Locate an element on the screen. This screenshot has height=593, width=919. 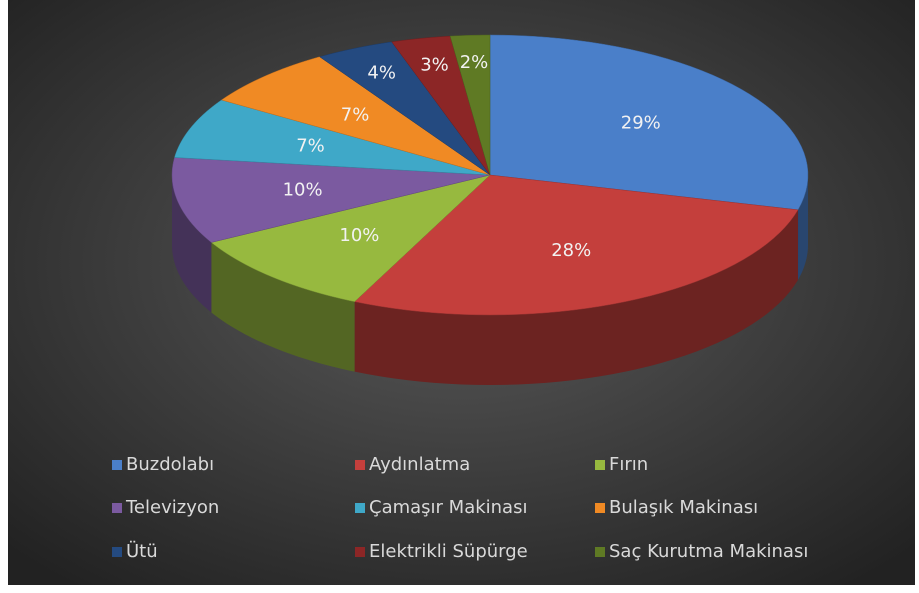
legend-label: Fırın is located at coordinates (628, 464).